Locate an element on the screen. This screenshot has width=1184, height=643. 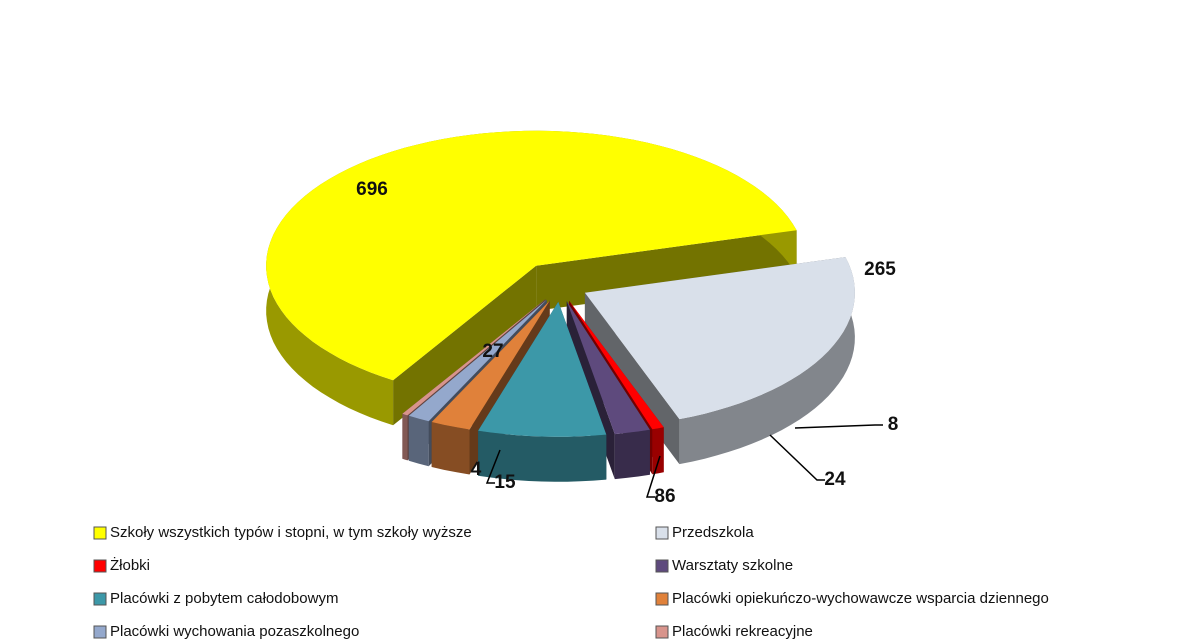
data-label: 265 is located at coordinates (880, 269).